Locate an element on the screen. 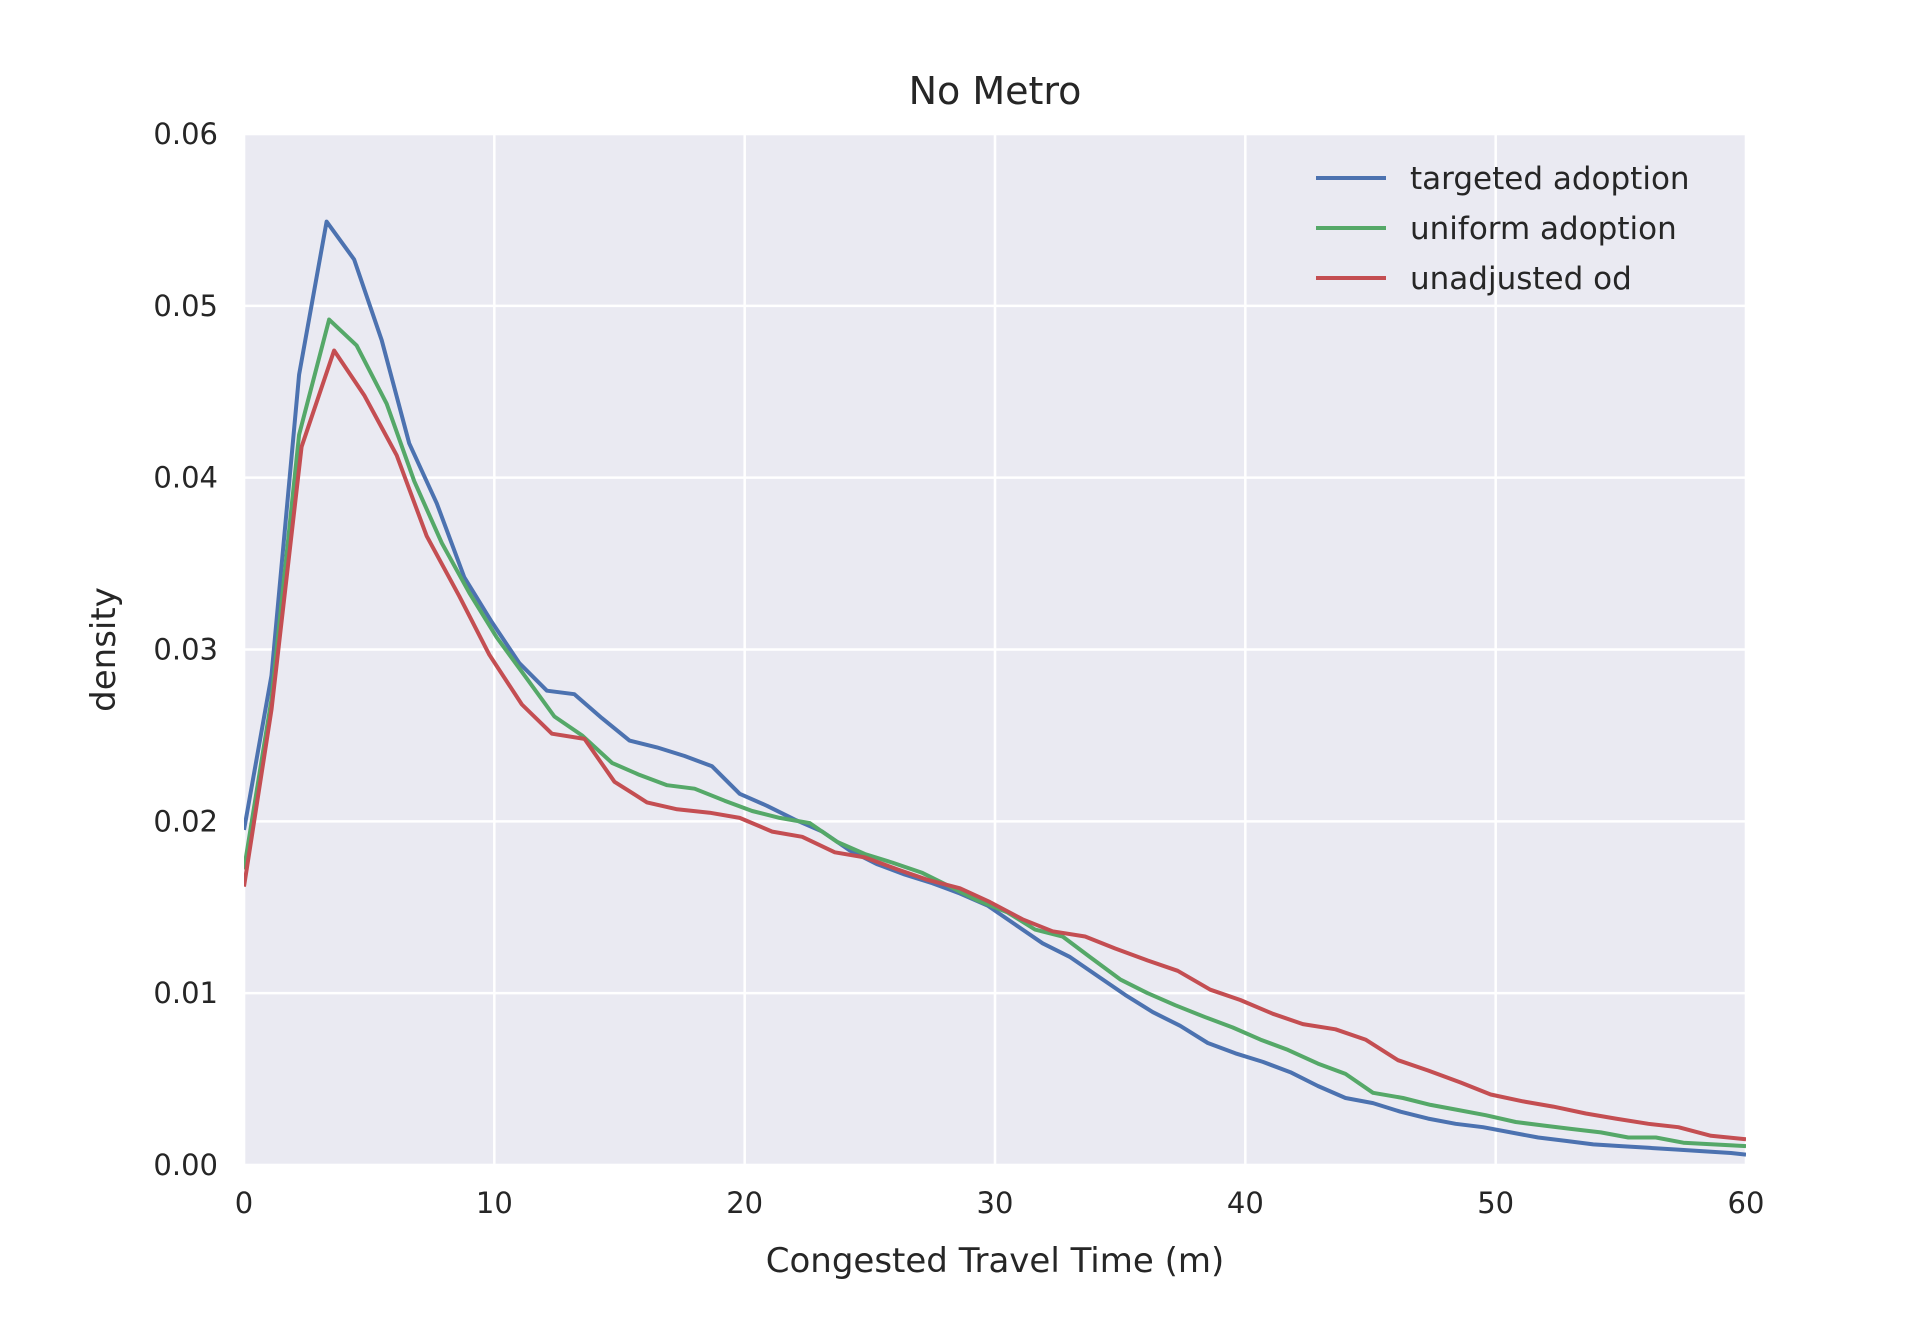 This screenshot has width=1920, height=1320. chart-title: No Metro is located at coordinates (995, 91).